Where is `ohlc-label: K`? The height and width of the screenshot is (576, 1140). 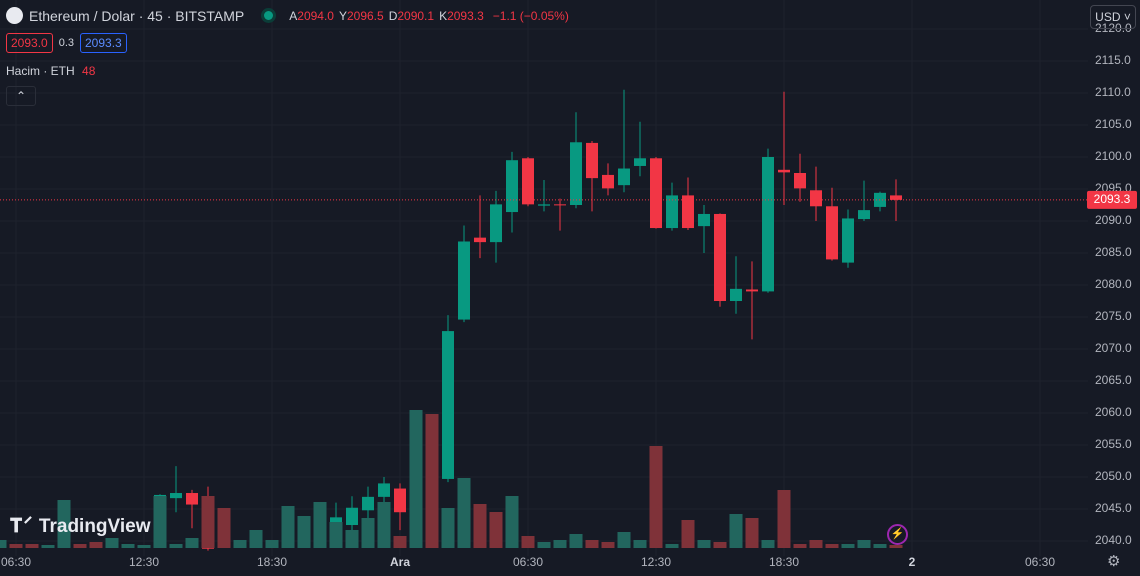
ohlc-label: K is located at coordinates (443, 15).